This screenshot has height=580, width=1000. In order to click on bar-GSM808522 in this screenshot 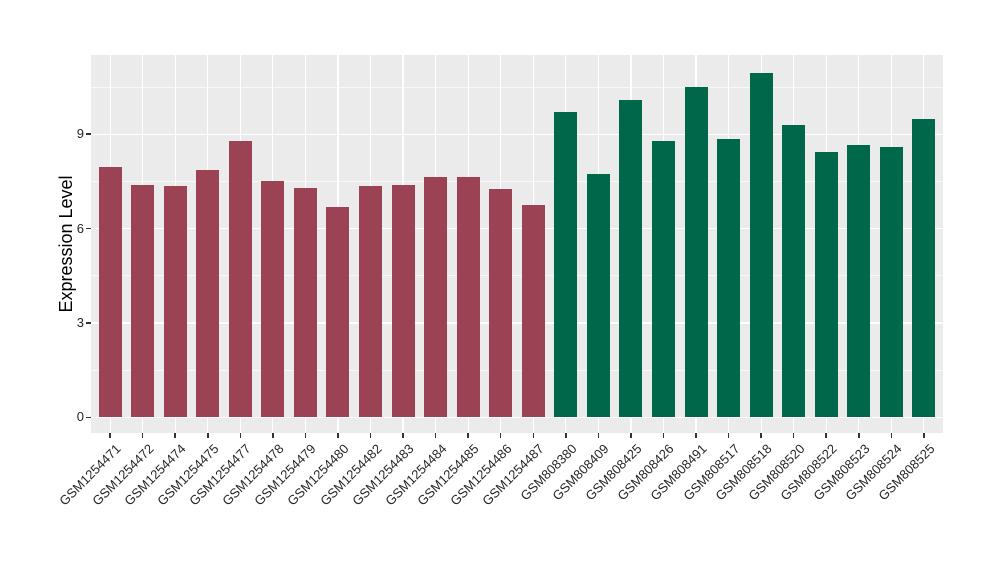, I will do `click(826, 284)`.